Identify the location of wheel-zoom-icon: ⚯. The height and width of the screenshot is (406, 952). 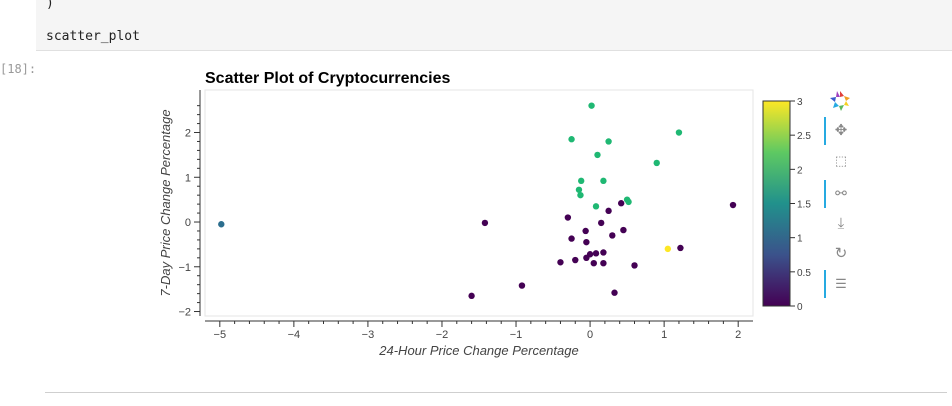
(841, 193).